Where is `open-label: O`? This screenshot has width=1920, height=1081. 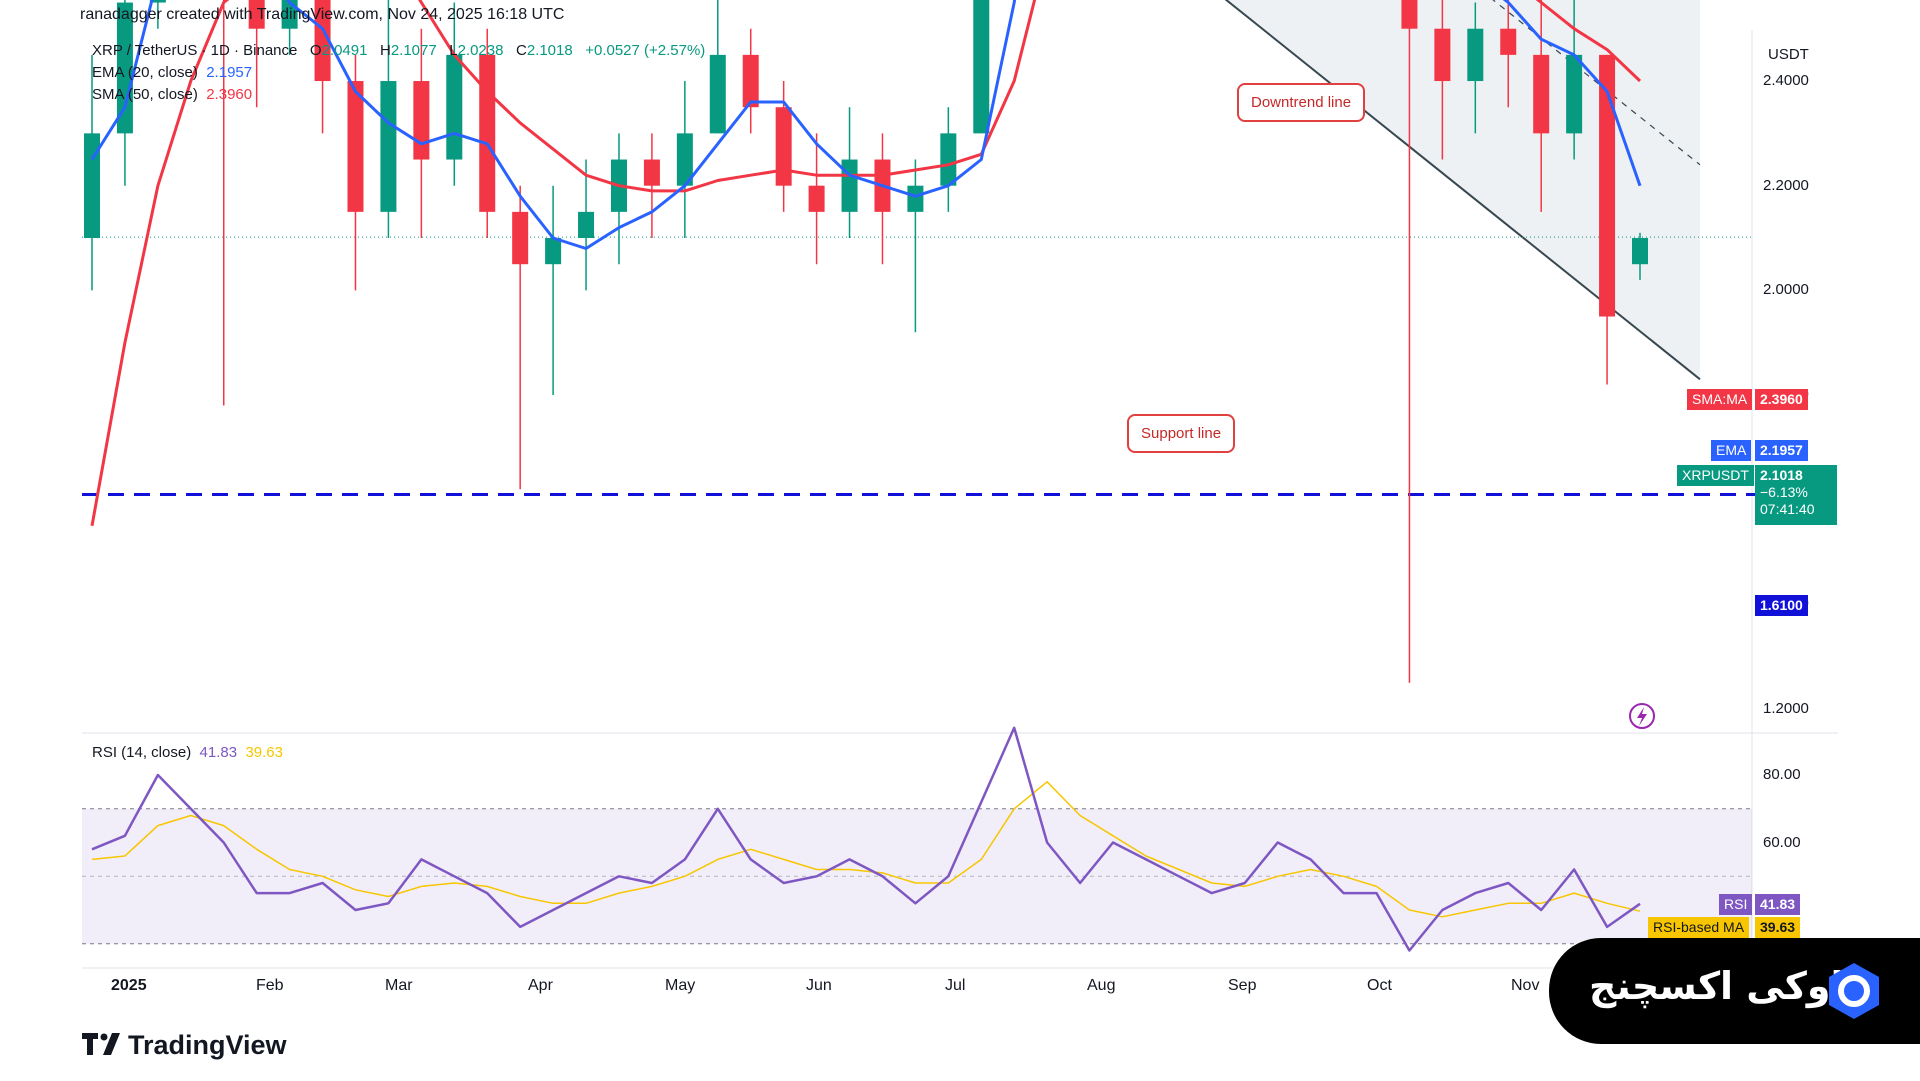 open-label: O is located at coordinates (315, 50).